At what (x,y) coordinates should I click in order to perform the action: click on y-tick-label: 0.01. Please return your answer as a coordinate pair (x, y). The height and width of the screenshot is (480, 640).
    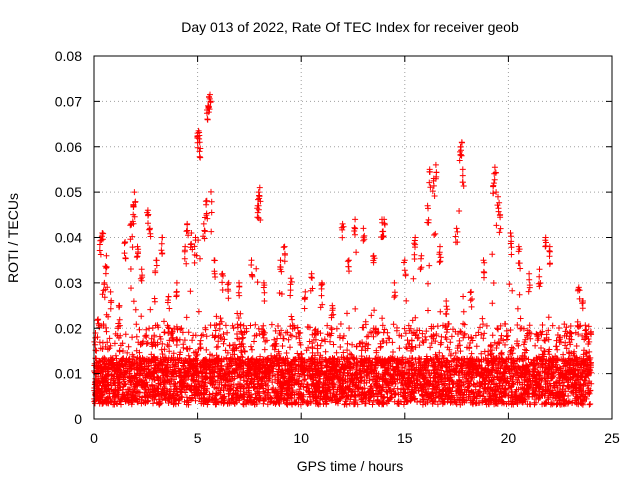
    Looking at the image, I should click on (68, 374).